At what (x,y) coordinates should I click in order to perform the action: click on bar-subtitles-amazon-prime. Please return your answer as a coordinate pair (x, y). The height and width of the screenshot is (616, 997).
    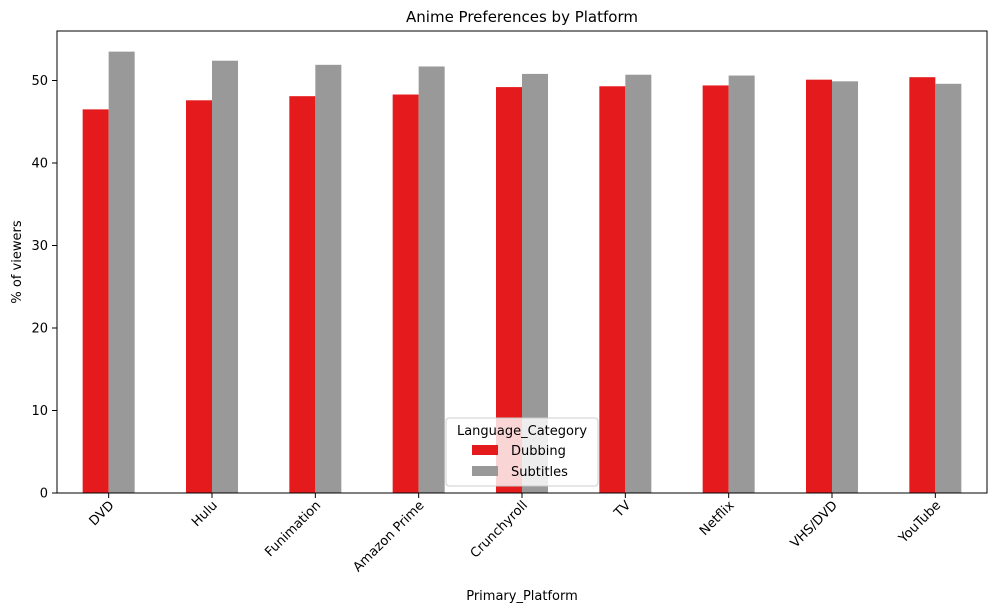
    Looking at the image, I should click on (431, 279).